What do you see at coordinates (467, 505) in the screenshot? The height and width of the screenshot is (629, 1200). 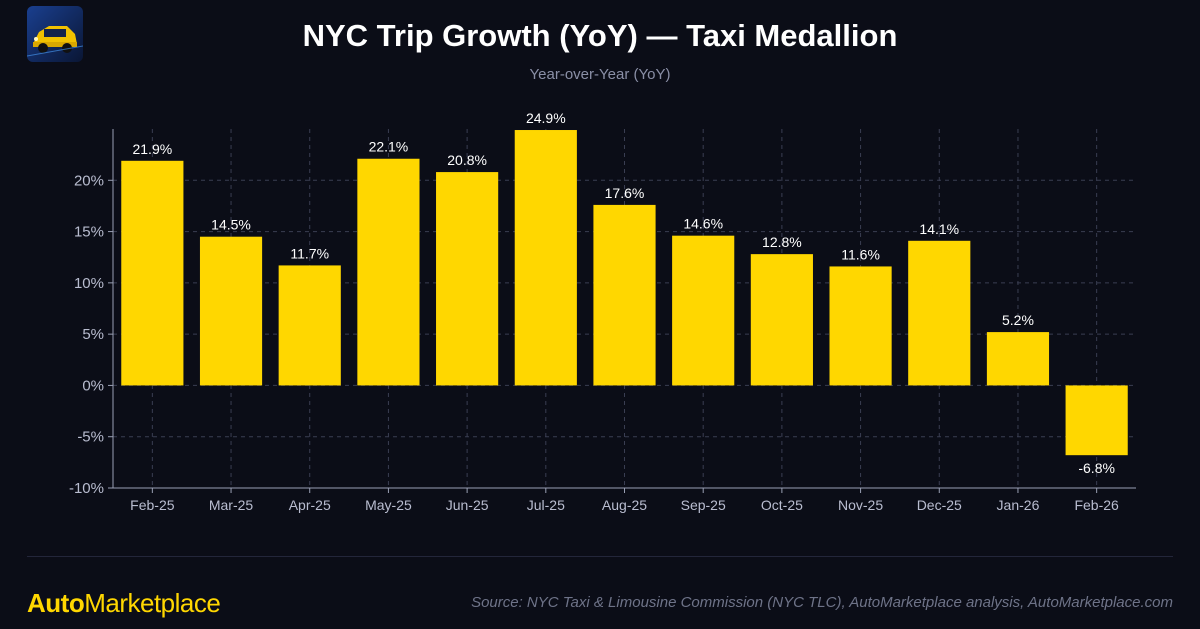 I see `x-tick-label: Jun-25` at bounding box center [467, 505].